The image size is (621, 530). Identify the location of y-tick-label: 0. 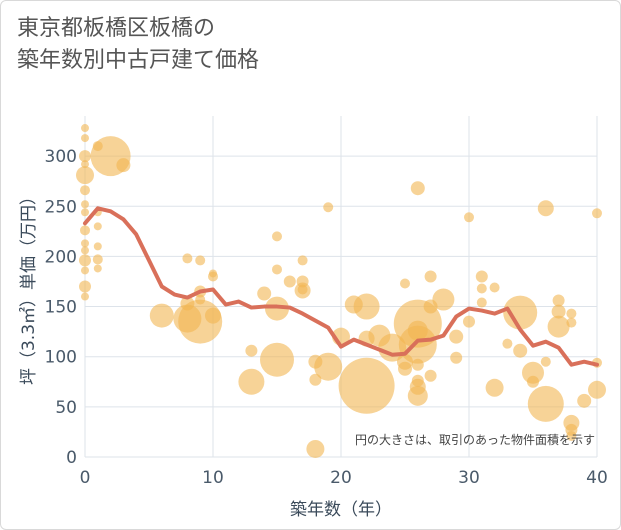
(71, 458).